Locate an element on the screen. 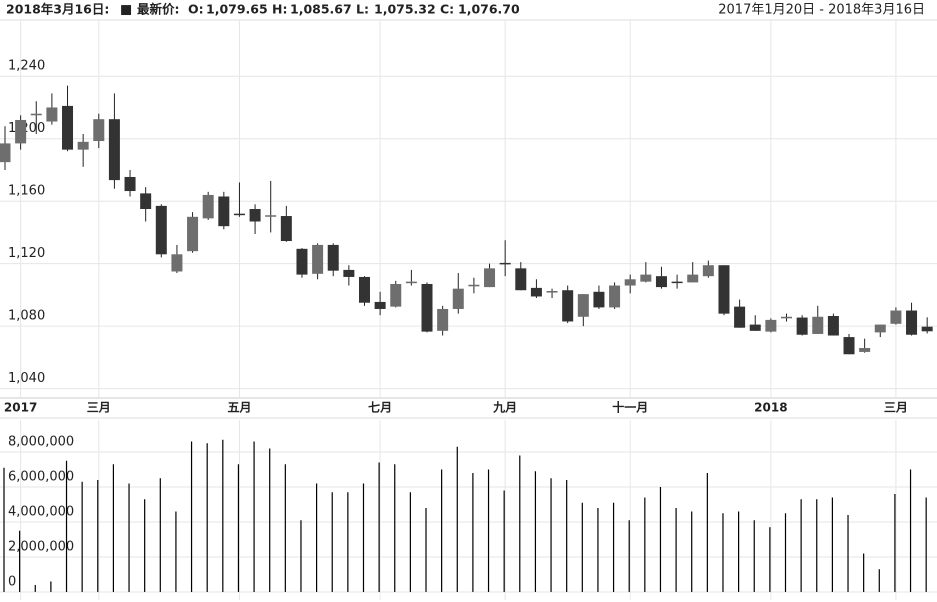 The width and height of the screenshot is (937, 602). x-tick-label: 2017 is located at coordinates (20, 408).